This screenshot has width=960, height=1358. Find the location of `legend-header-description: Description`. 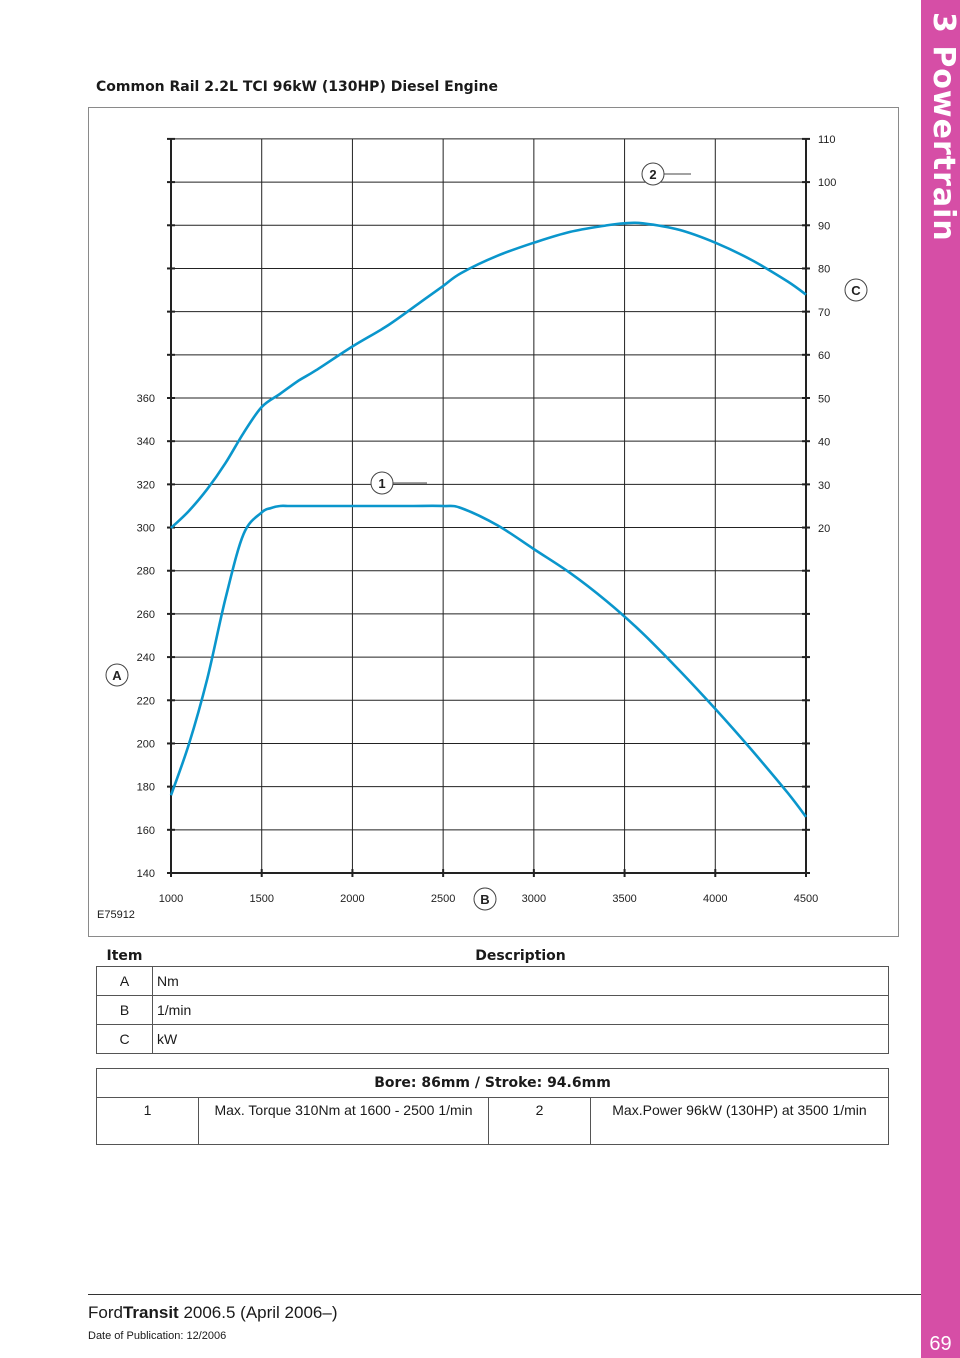

legend-header-description: Description is located at coordinates (520, 956).